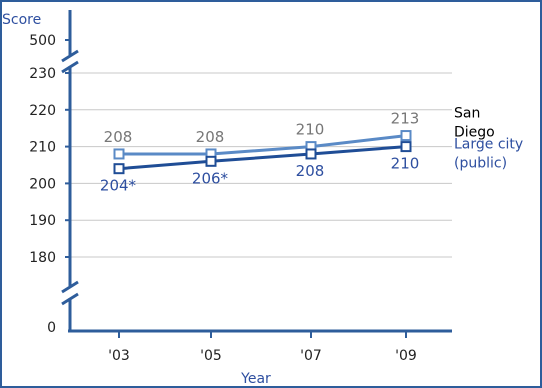 The image size is (542, 388). Describe the element at coordinates (406, 356) in the screenshot. I see `x-tick-label-3: '09` at that location.